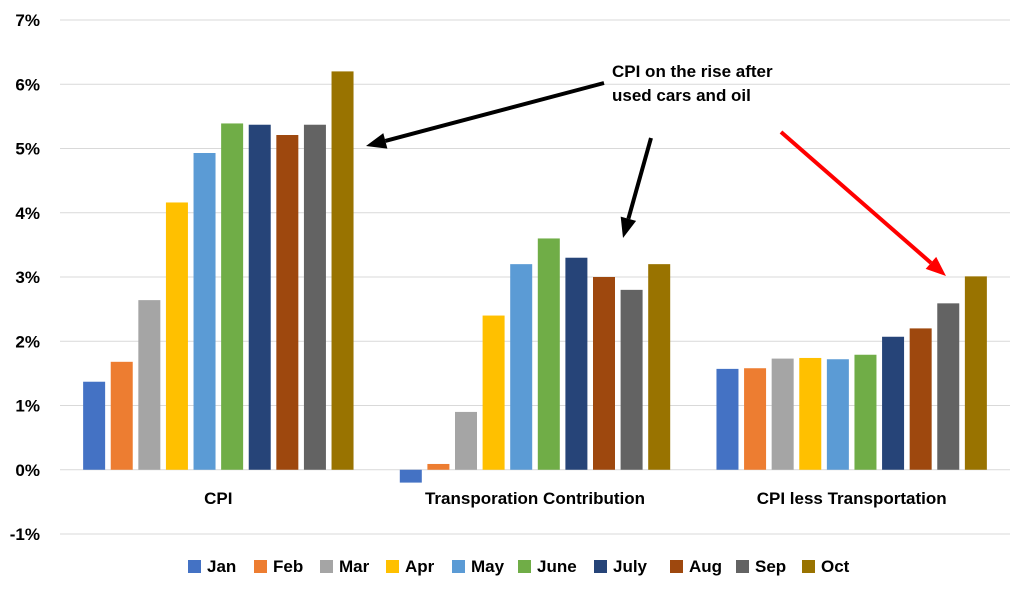  I want to click on y-tick-label: 5%, so click(27, 149).